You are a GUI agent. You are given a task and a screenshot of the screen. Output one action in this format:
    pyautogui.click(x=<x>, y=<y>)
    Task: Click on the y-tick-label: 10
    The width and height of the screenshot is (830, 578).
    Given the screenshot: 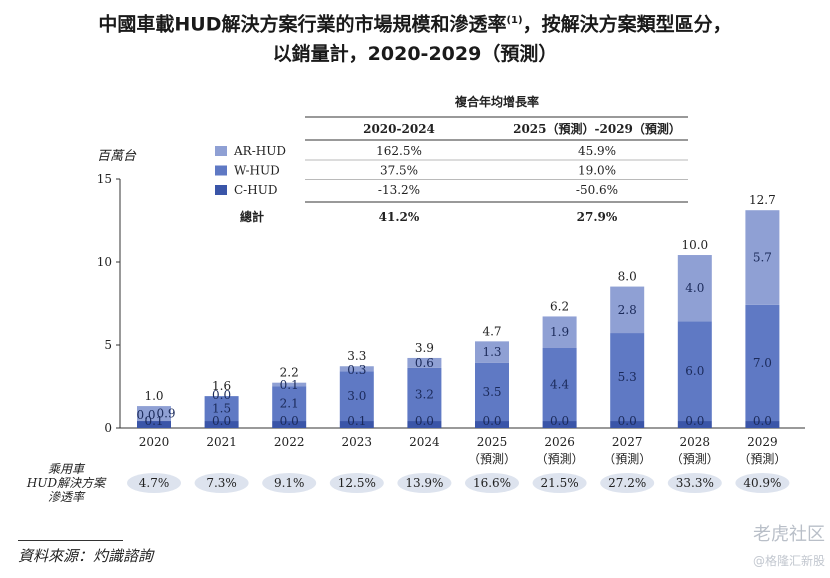 What is the action you would take?
    pyautogui.click(x=104, y=262)
    